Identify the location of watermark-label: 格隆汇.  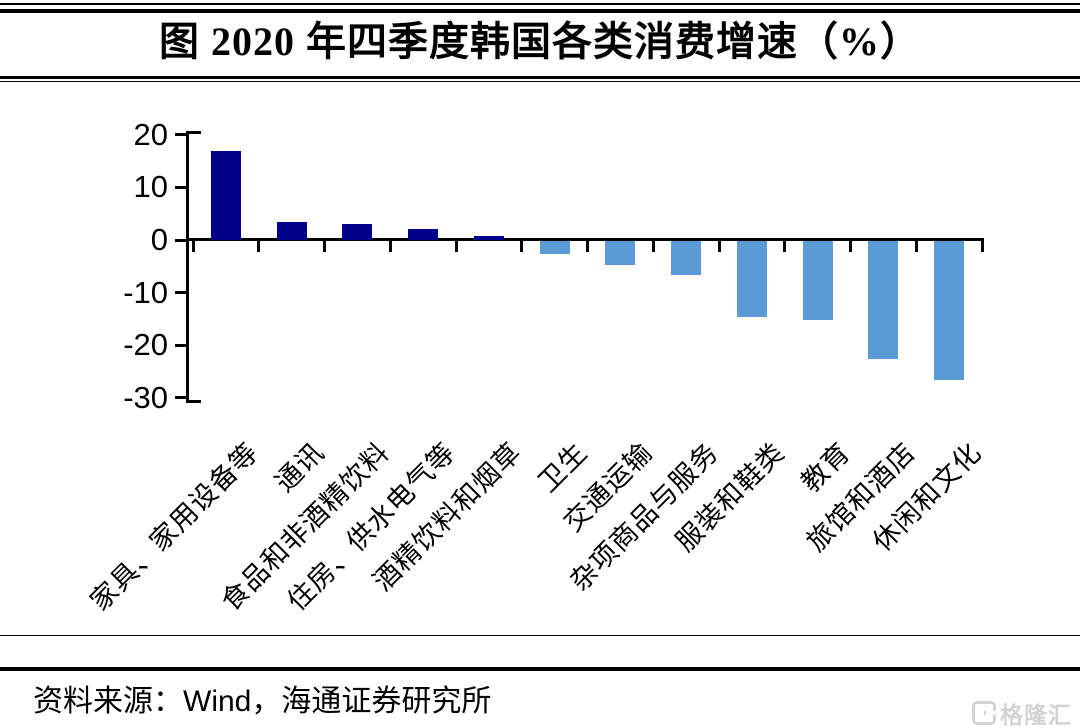
(1036, 715).